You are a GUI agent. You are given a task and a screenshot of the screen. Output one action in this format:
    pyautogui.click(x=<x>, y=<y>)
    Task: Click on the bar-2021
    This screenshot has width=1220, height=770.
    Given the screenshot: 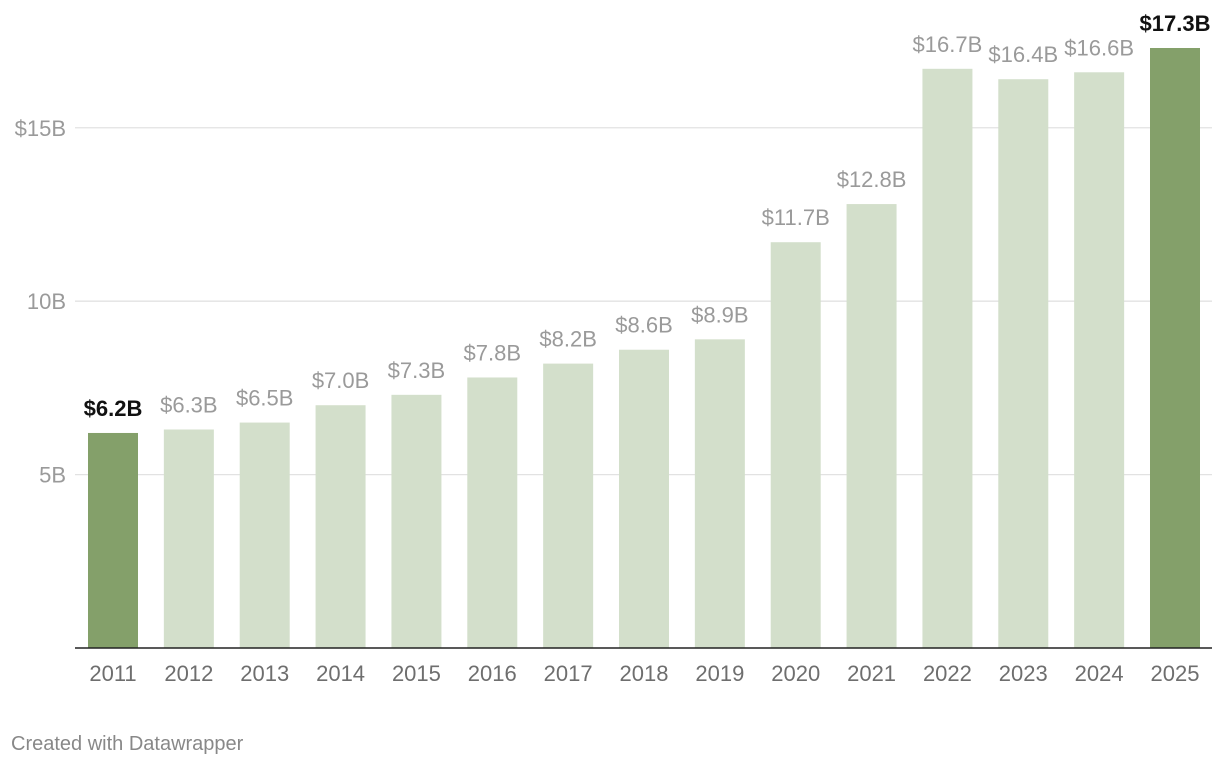 What is the action you would take?
    pyautogui.click(x=871, y=426)
    